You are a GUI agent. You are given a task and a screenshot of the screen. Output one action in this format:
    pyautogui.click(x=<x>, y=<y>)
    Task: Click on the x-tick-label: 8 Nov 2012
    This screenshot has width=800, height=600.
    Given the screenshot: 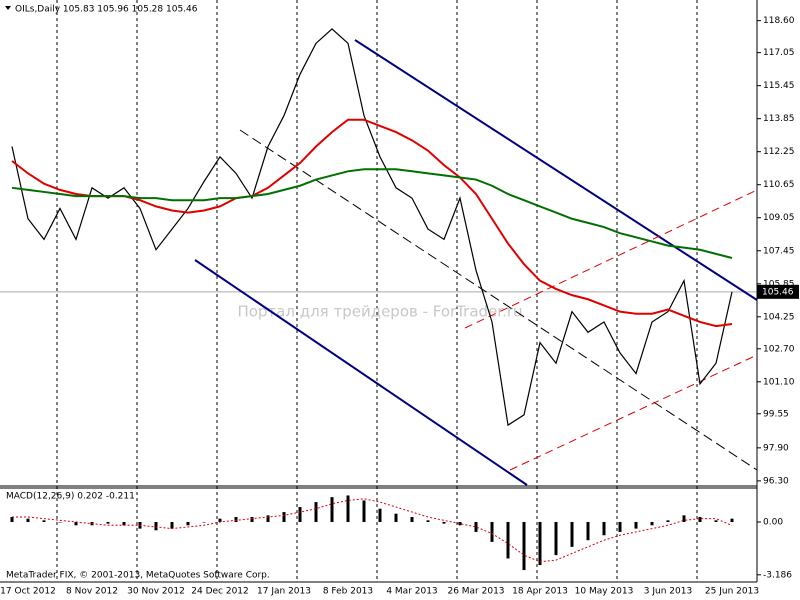 What is the action you would take?
    pyautogui.click(x=92, y=592)
    